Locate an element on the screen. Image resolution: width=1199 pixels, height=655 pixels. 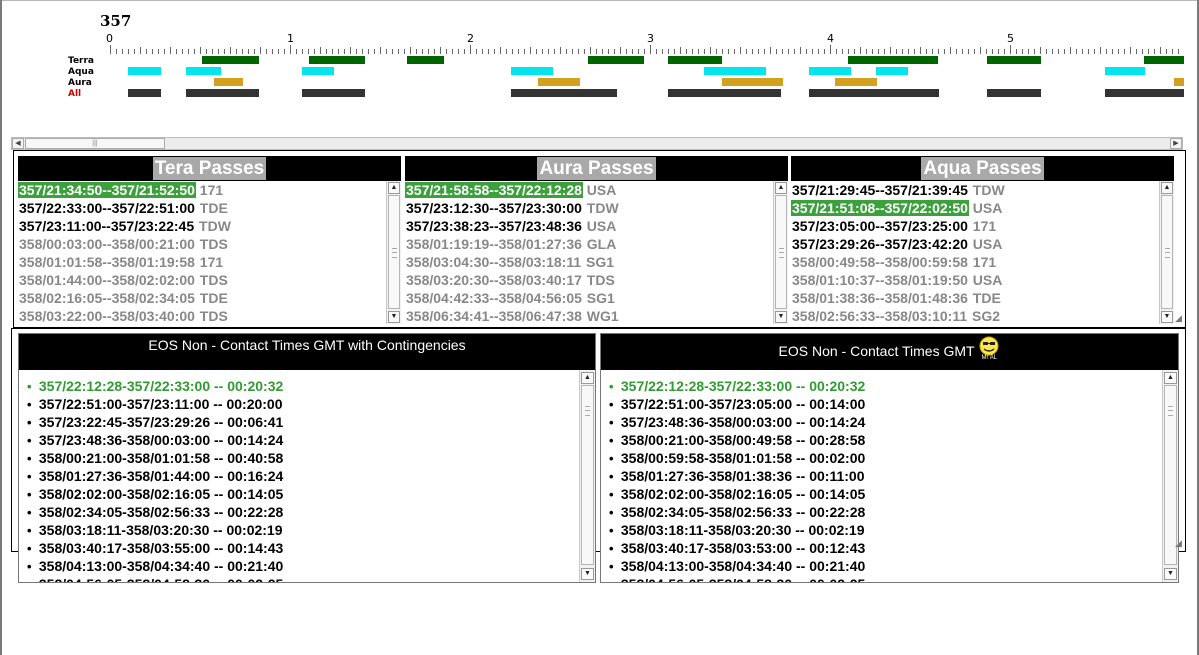
pass-row: 357/22:33:00--357/22:51:00 TDE is located at coordinates (209, 208).